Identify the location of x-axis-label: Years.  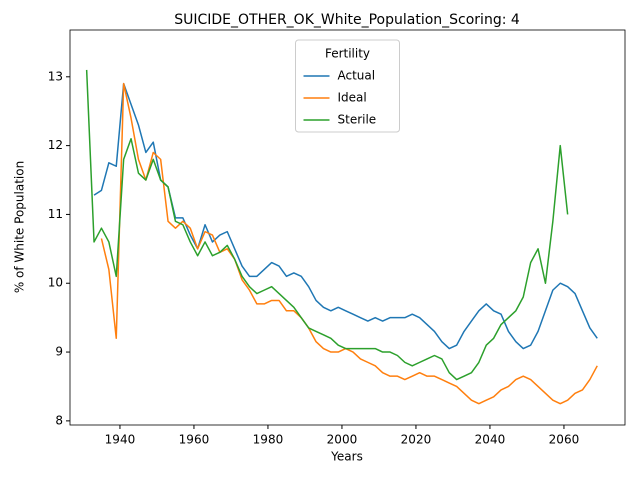
(346, 457).